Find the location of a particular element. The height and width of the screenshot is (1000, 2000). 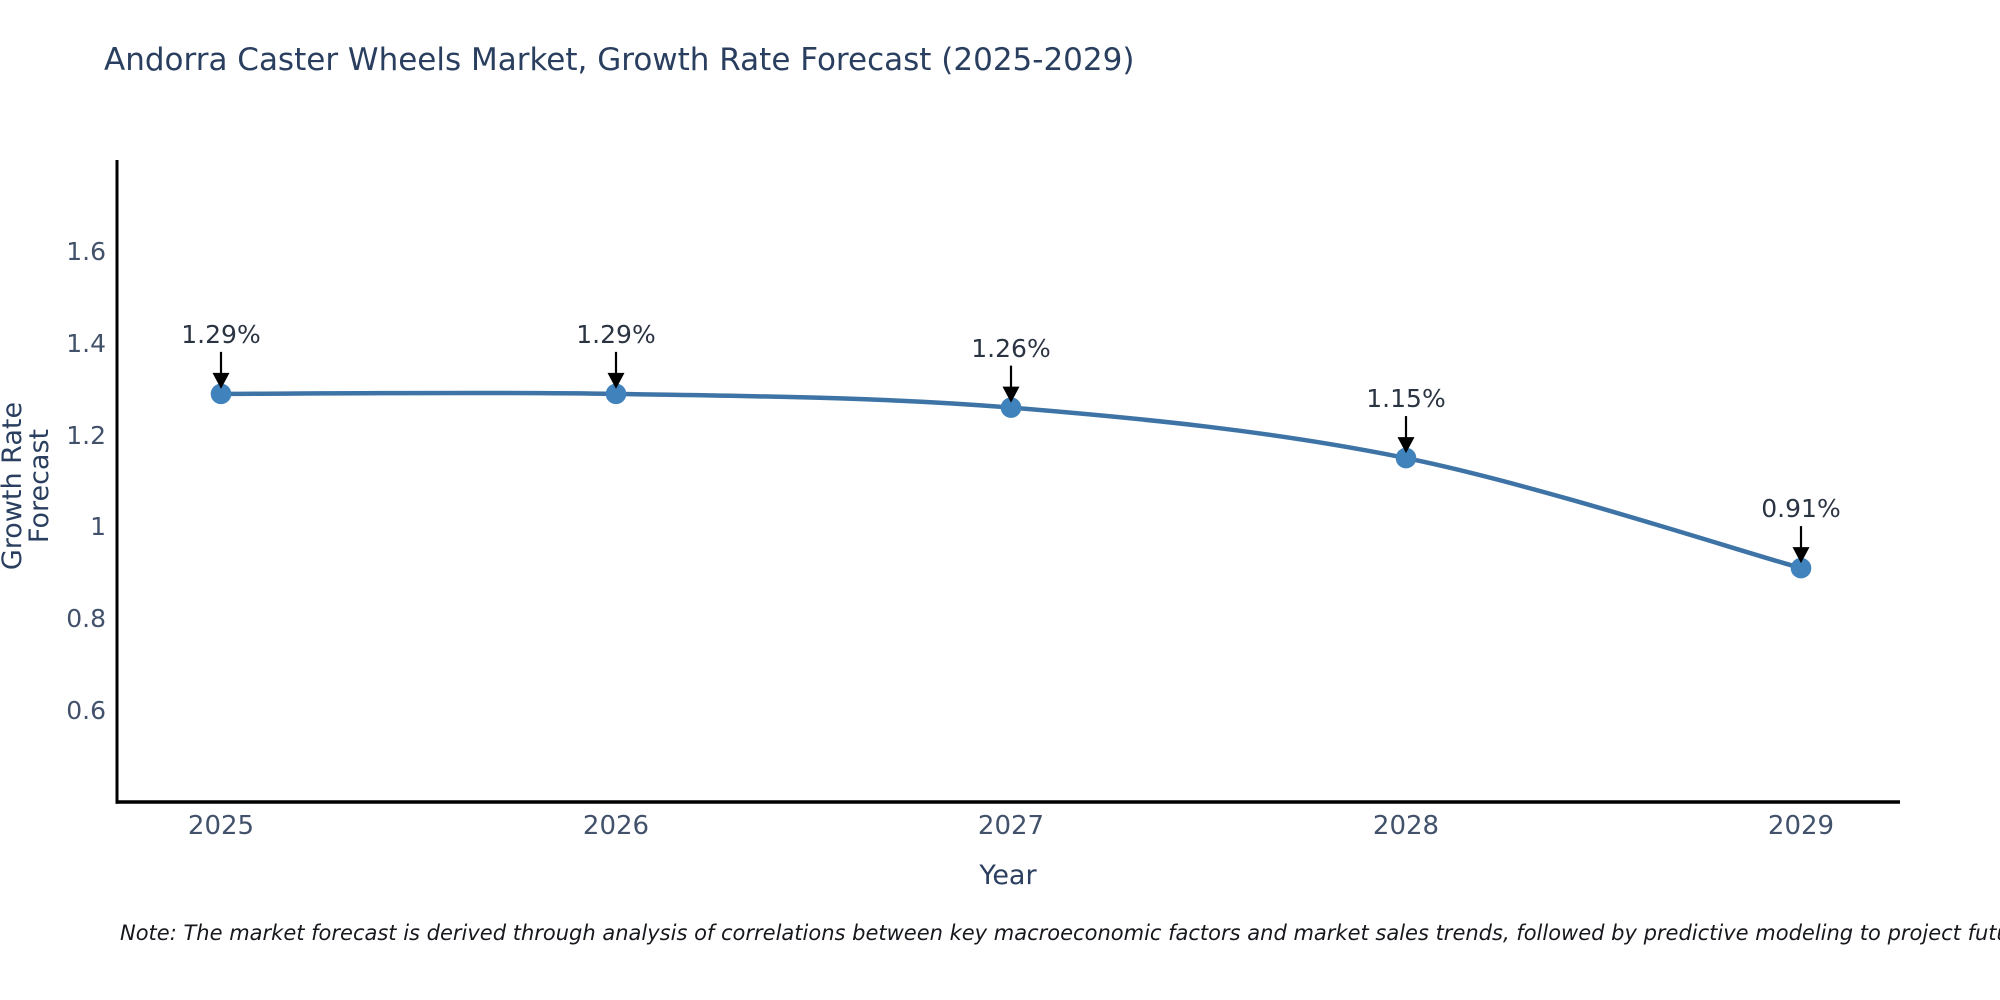

data-point-2027 is located at coordinates (1011, 407).